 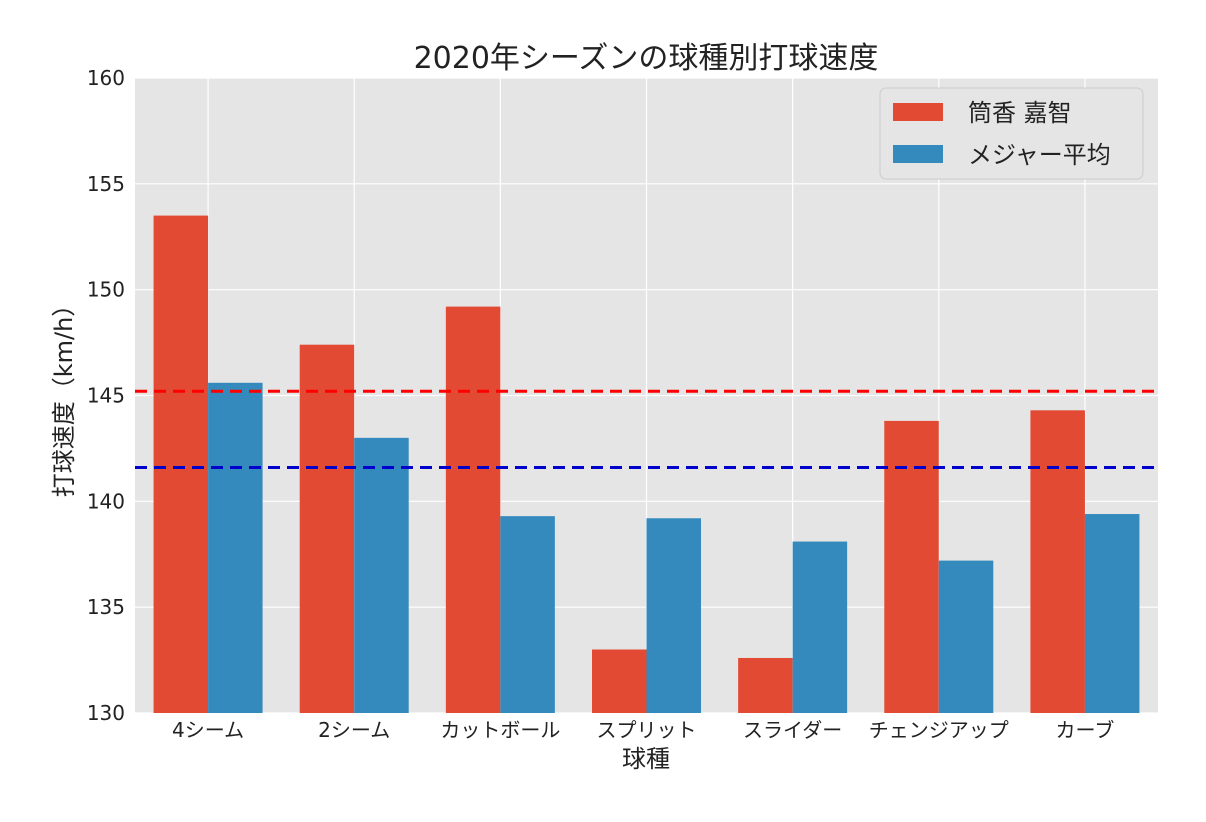 What do you see at coordinates (939, 730) in the screenshot?
I see `x-tick-label: チェンジアップ` at bounding box center [939, 730].